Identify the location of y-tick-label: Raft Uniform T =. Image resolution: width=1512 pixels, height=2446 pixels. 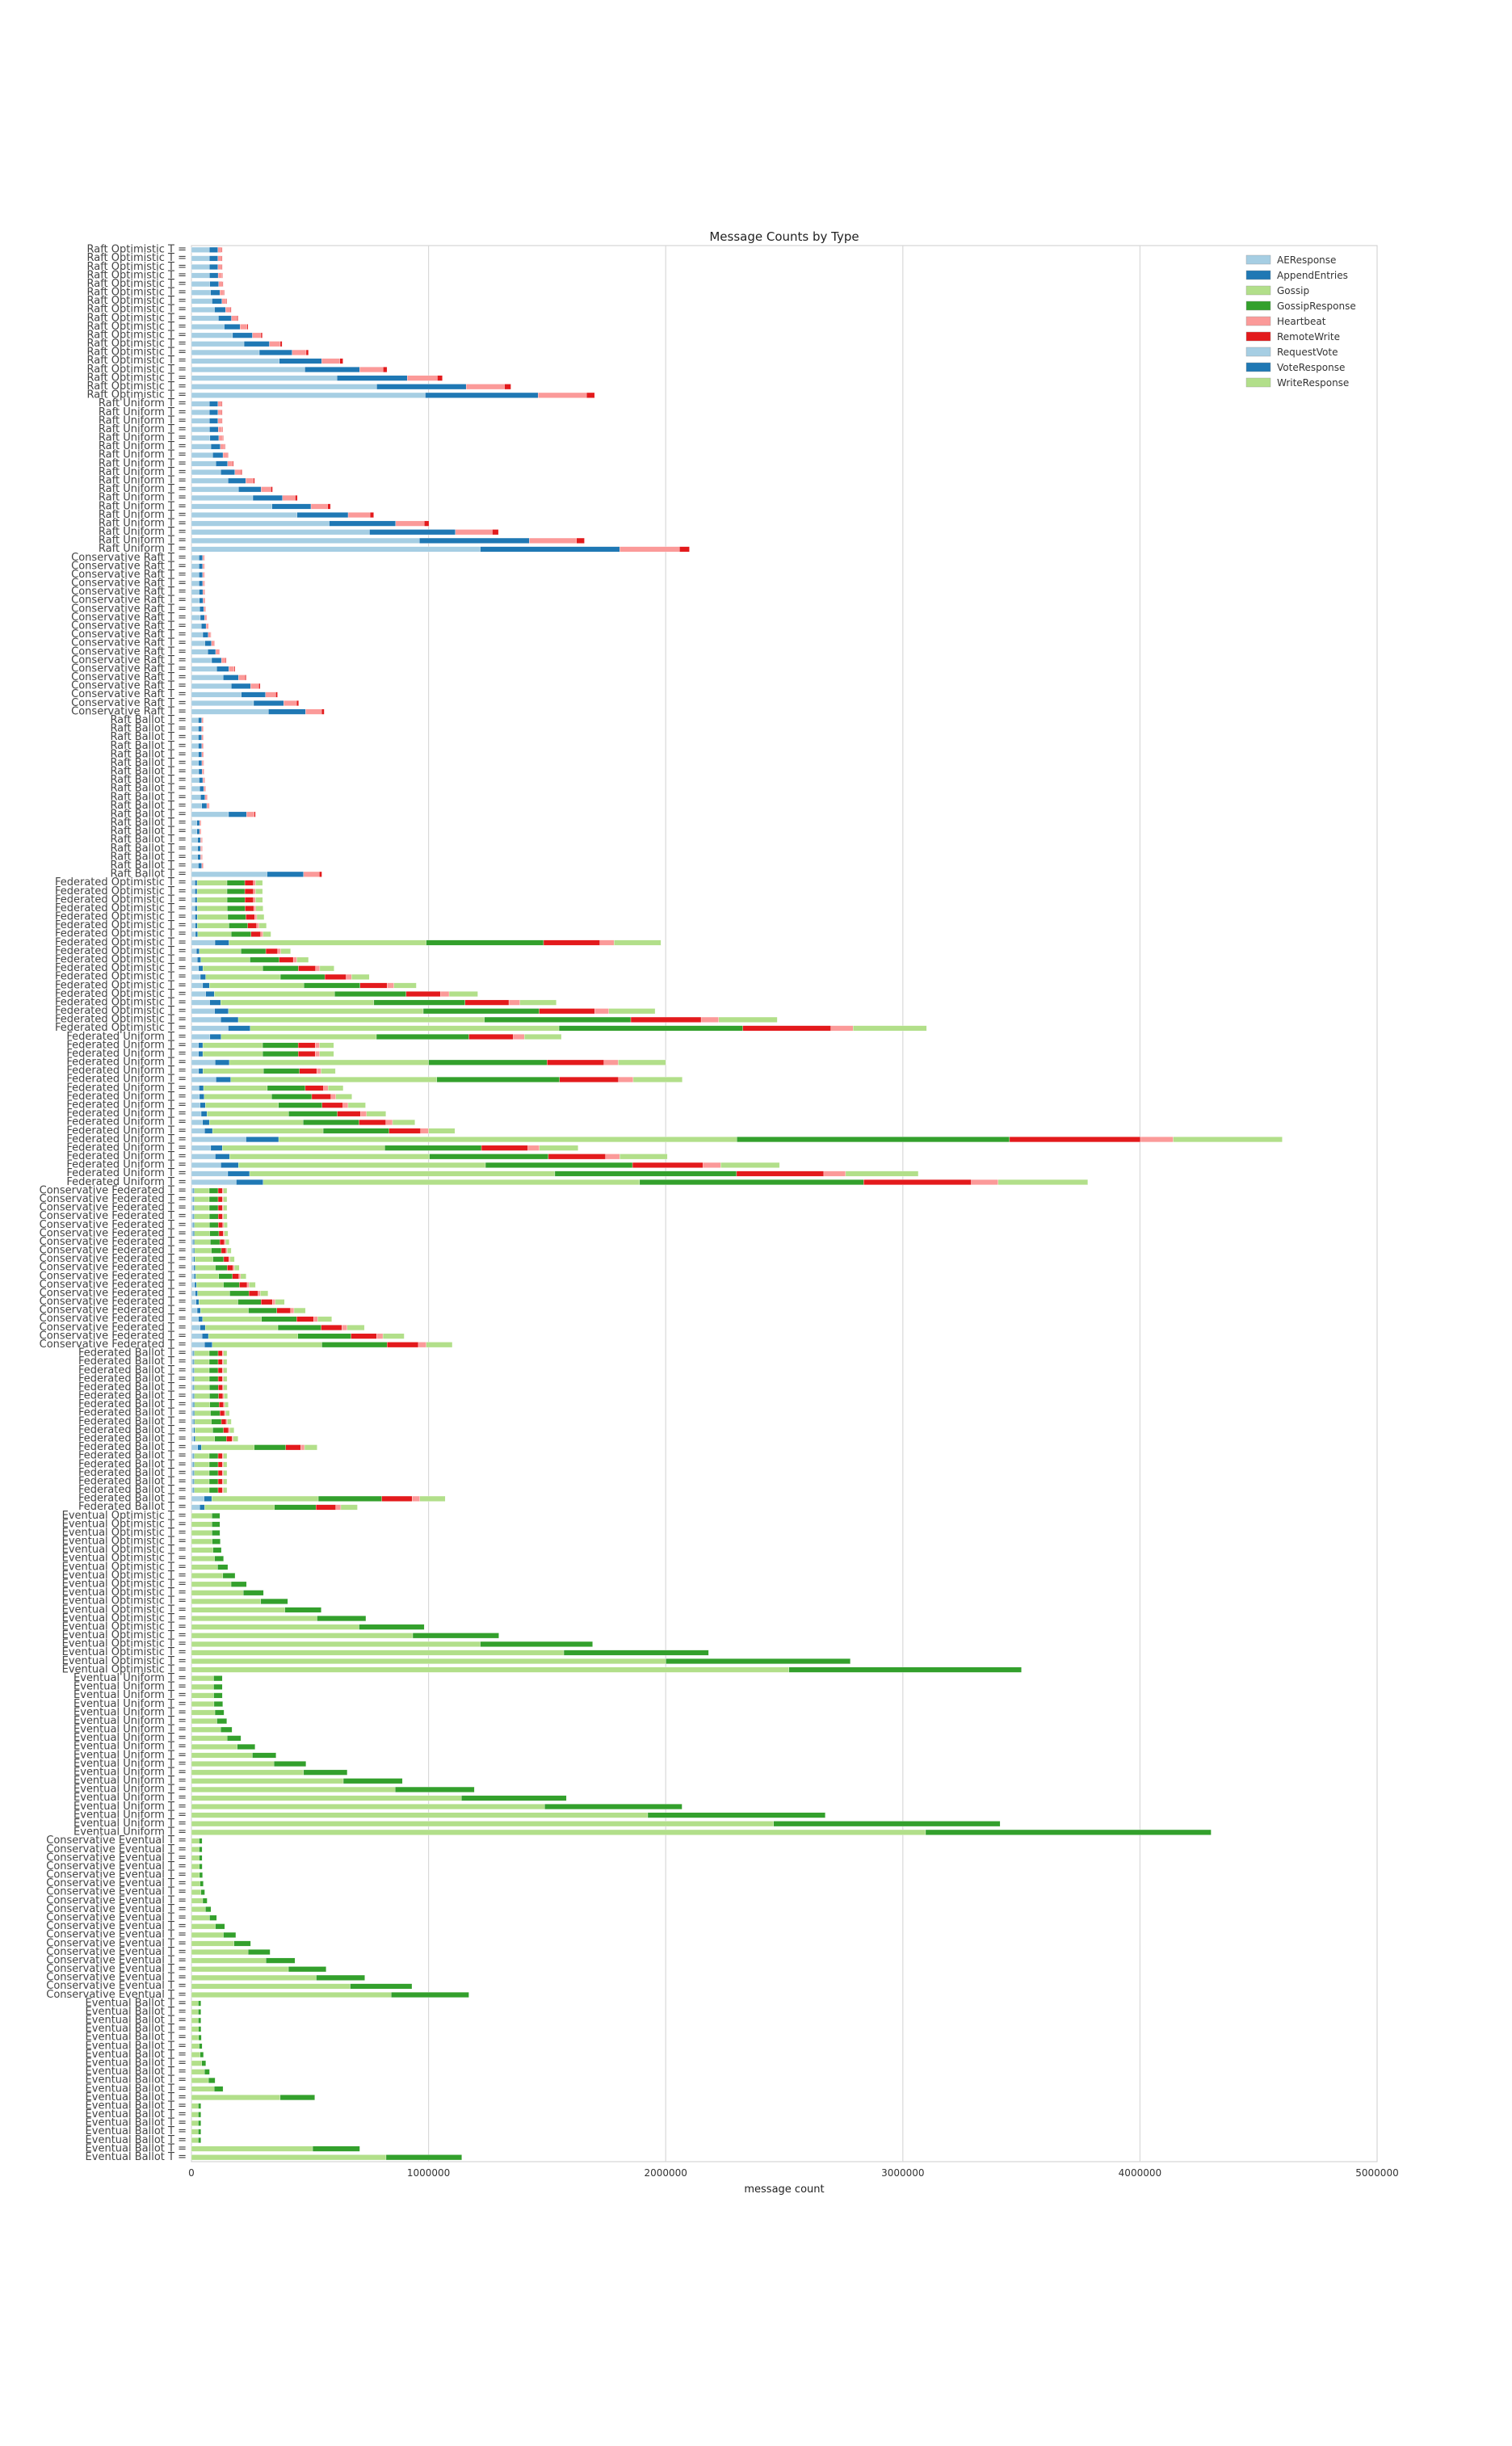
(143, 549).